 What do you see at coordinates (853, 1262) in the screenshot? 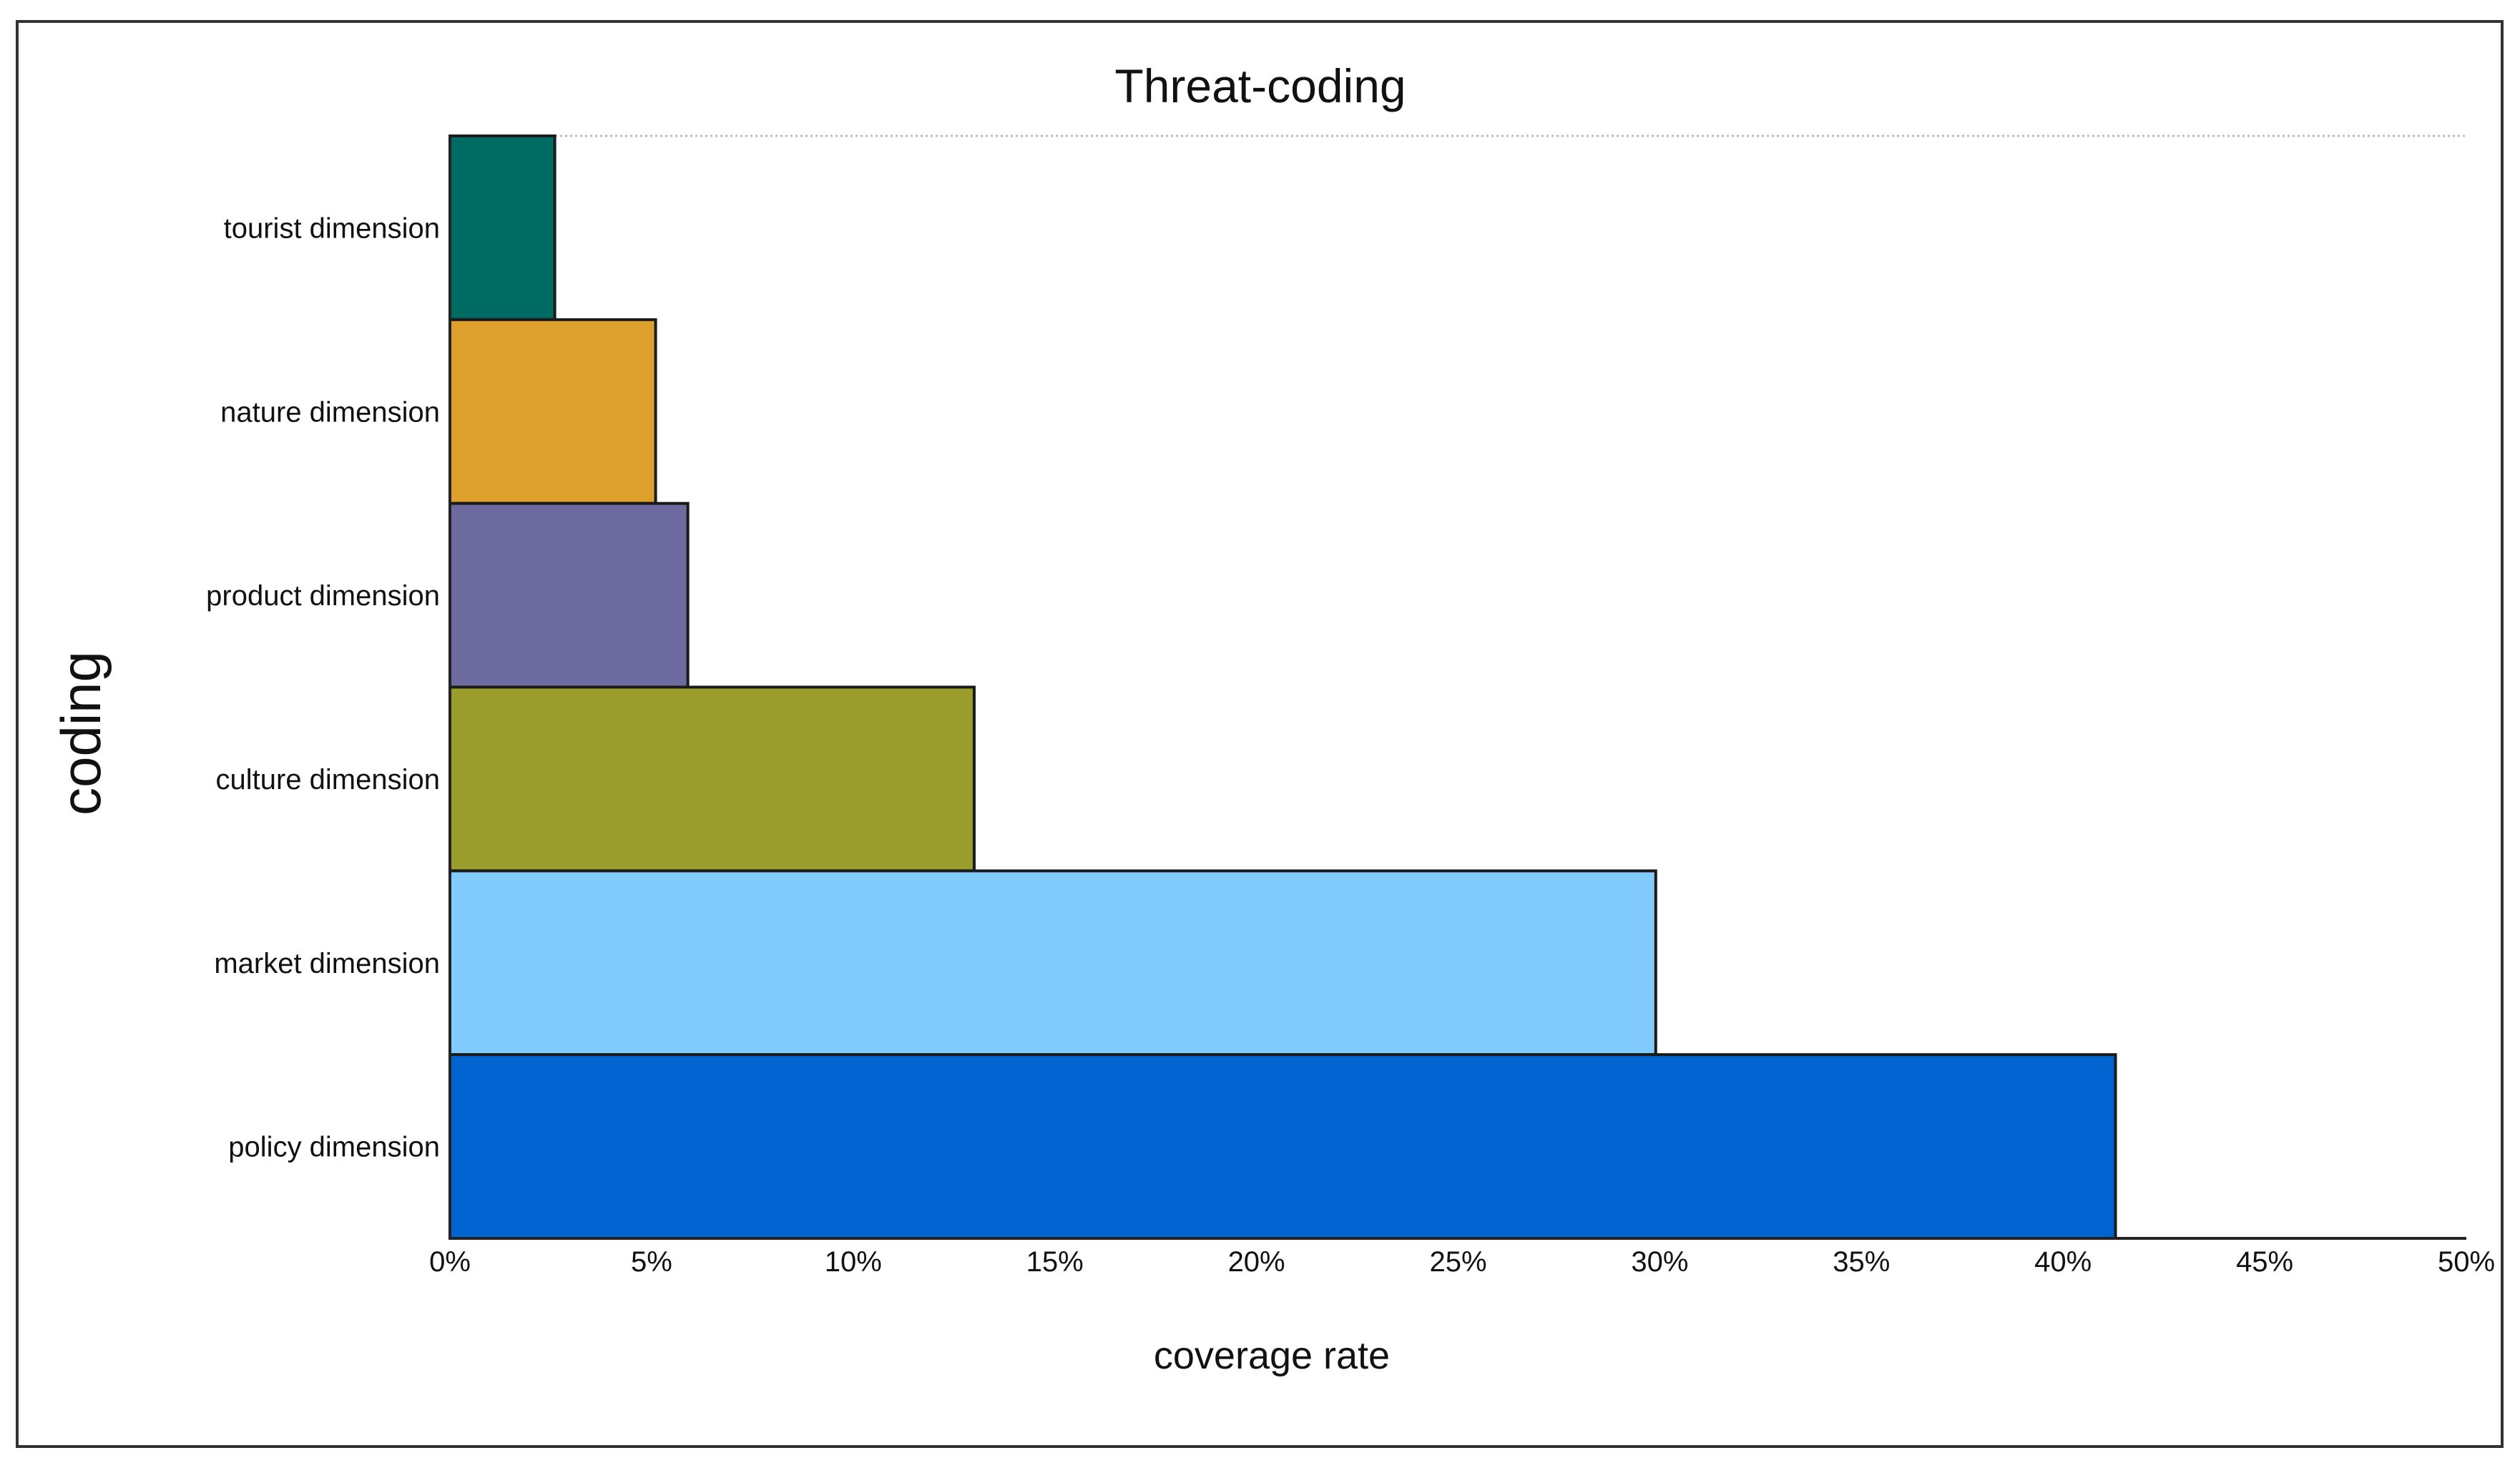
I see `x-tick-label: 10%` at bounding box center [853, 1262].